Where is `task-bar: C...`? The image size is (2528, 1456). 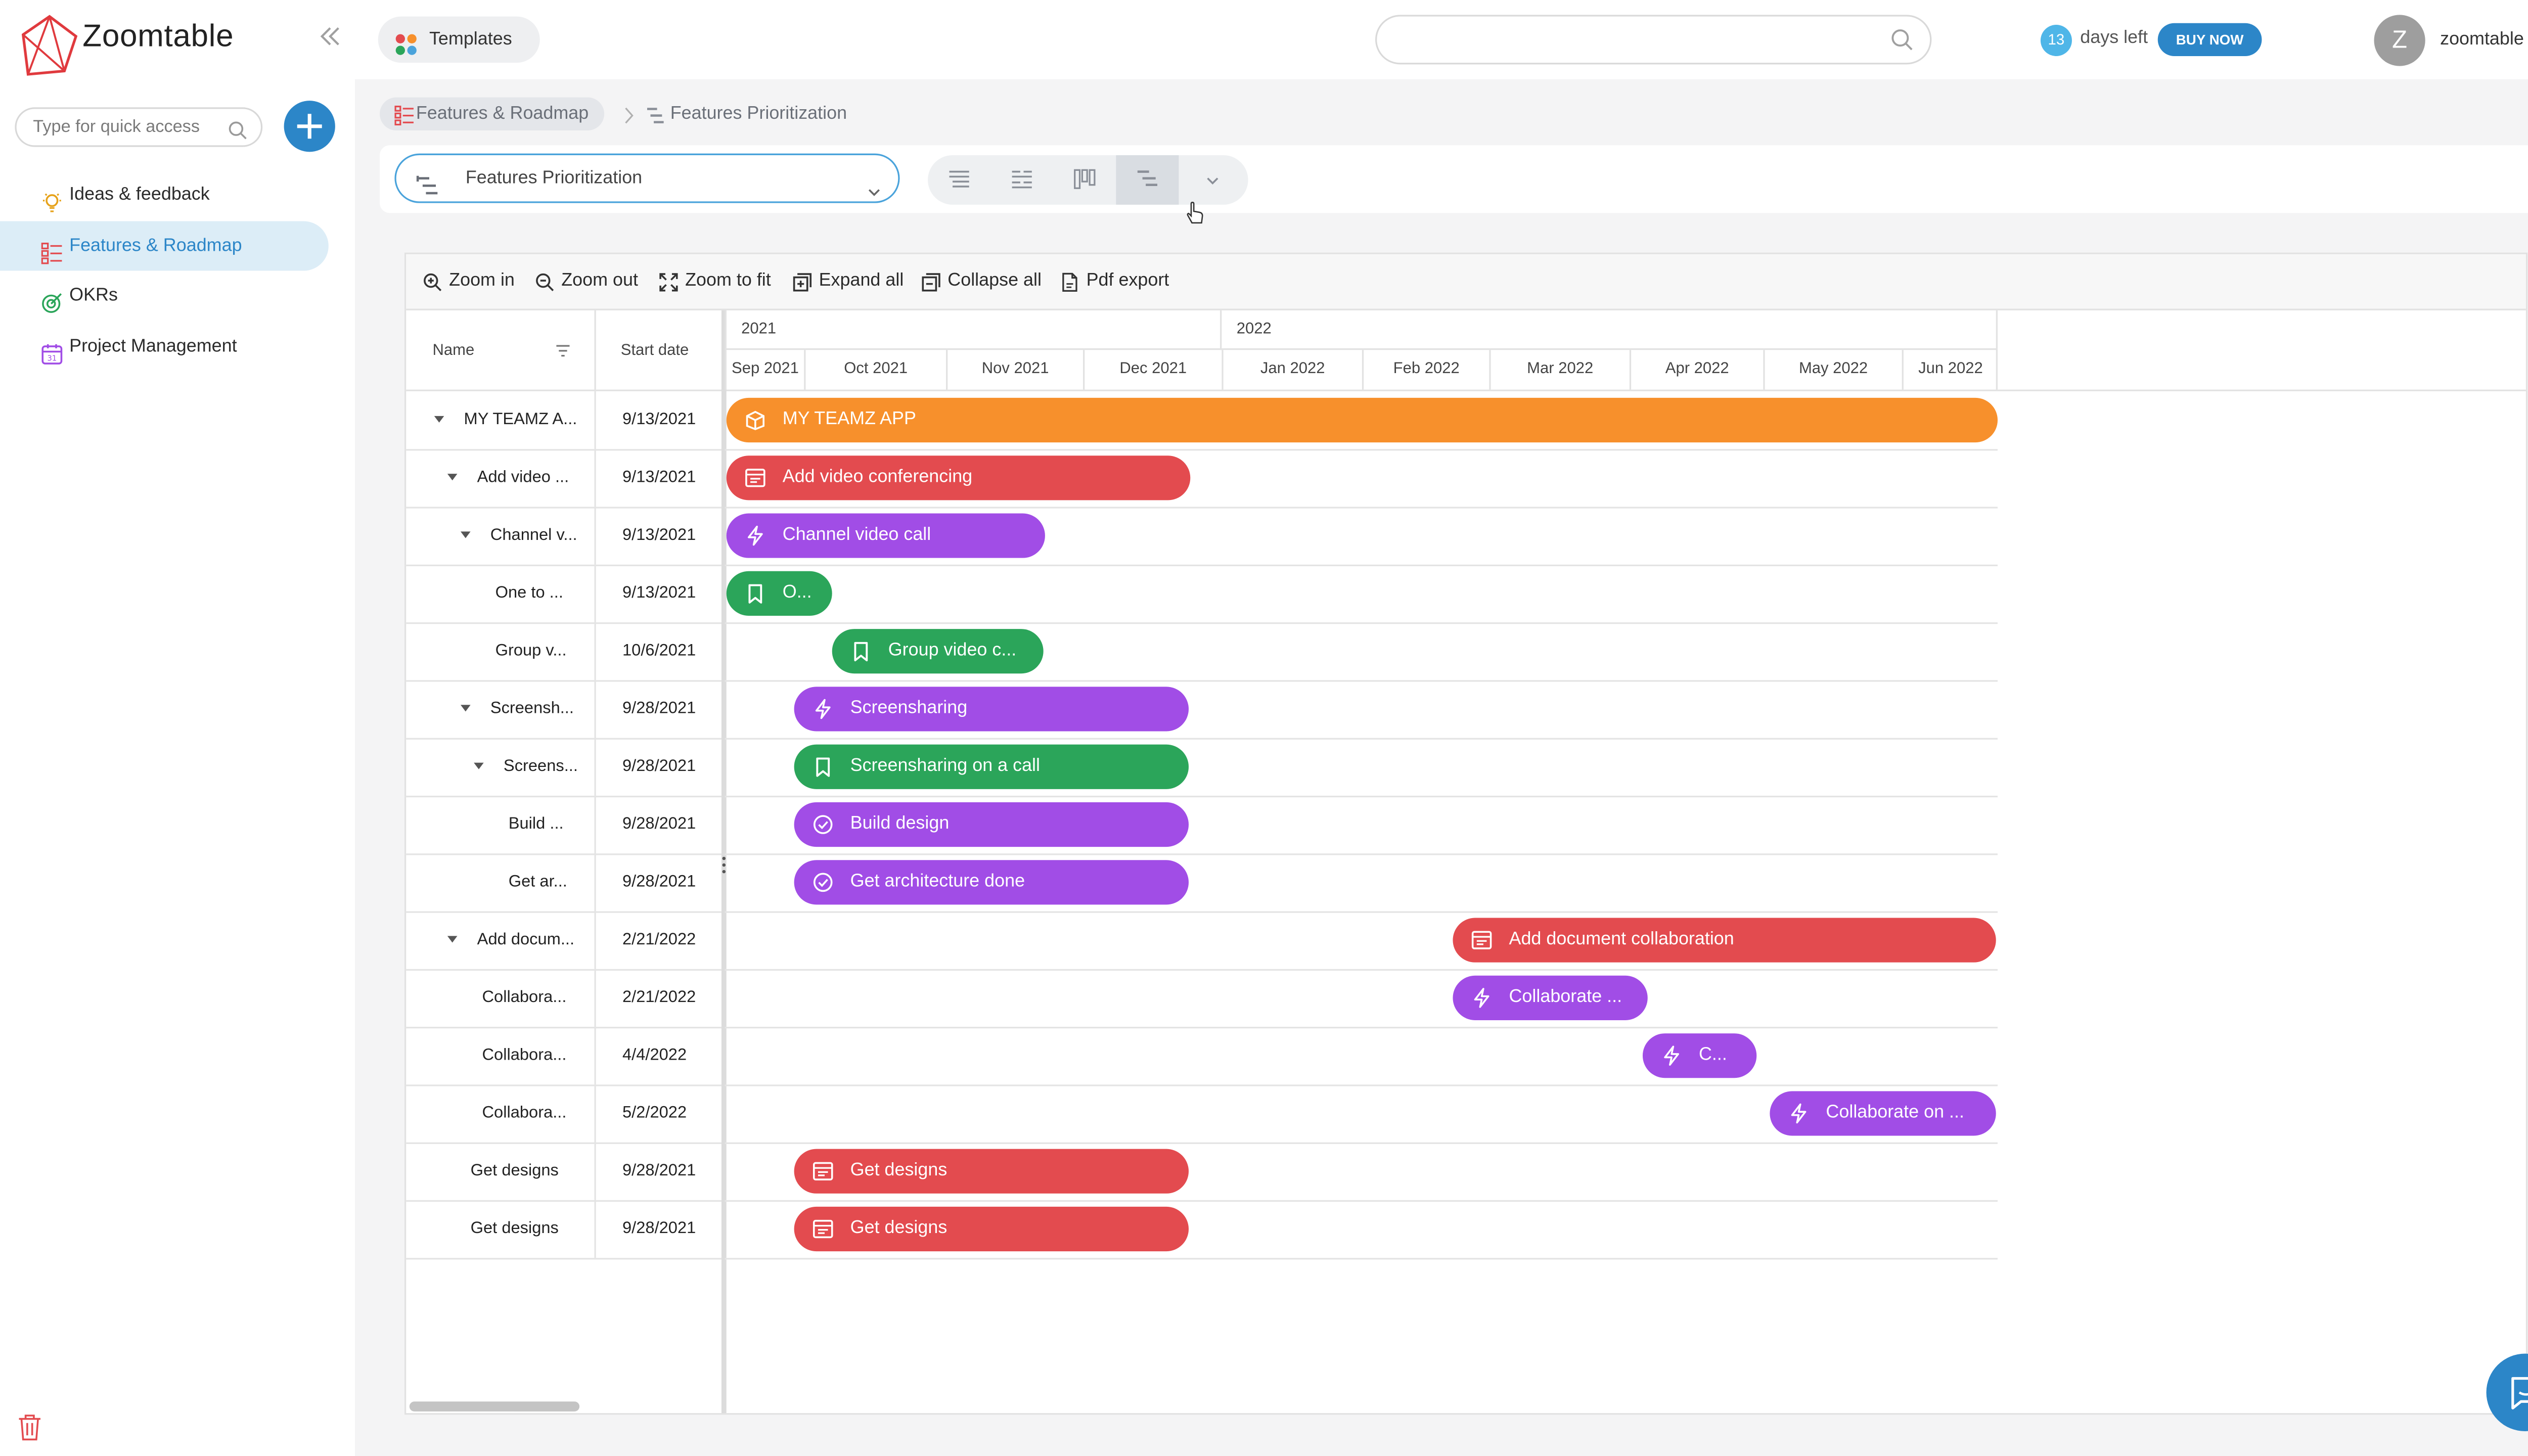
task-bar: C... is located at coordinates (1700, 1055).